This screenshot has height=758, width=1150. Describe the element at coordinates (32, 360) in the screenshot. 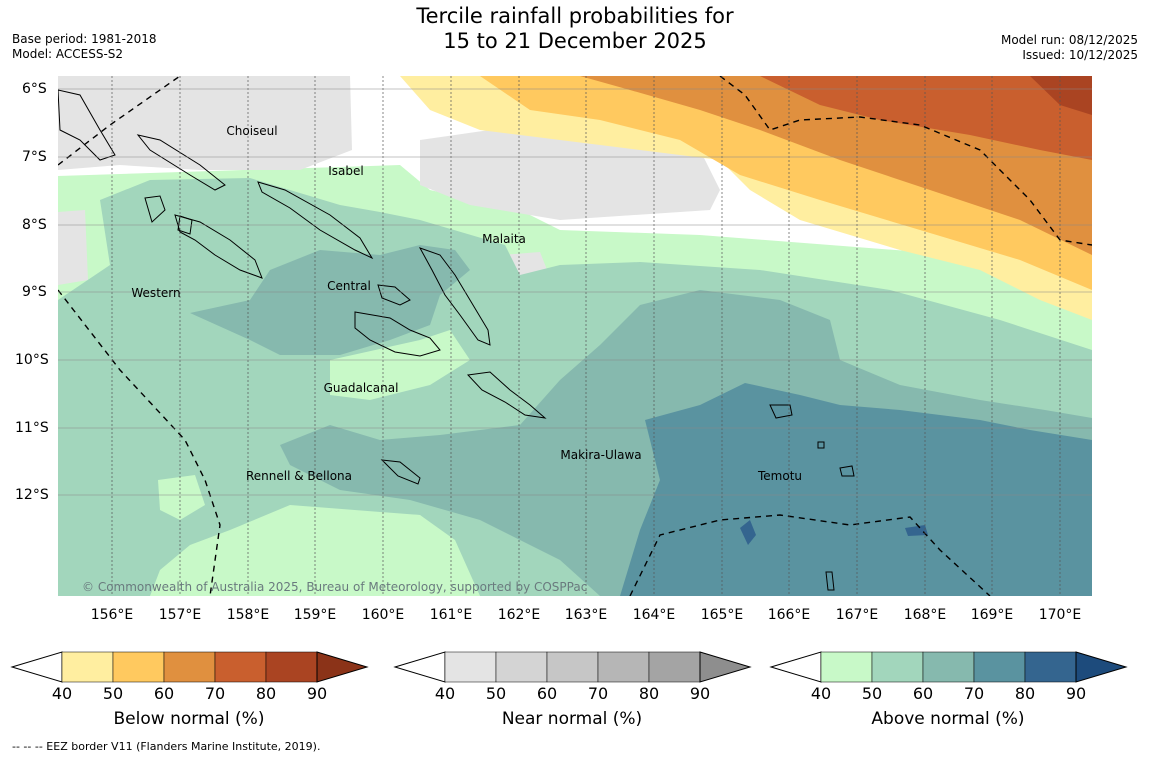

I see `lat-label: 10°S` at that location.